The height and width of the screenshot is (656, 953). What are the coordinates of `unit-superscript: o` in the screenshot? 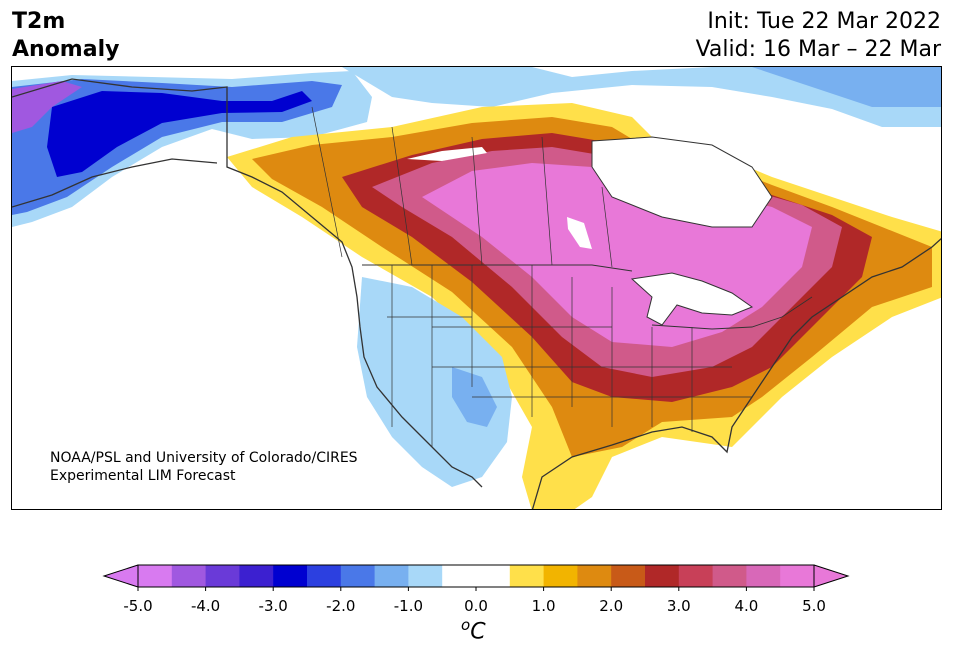 It's located at (466, 625).